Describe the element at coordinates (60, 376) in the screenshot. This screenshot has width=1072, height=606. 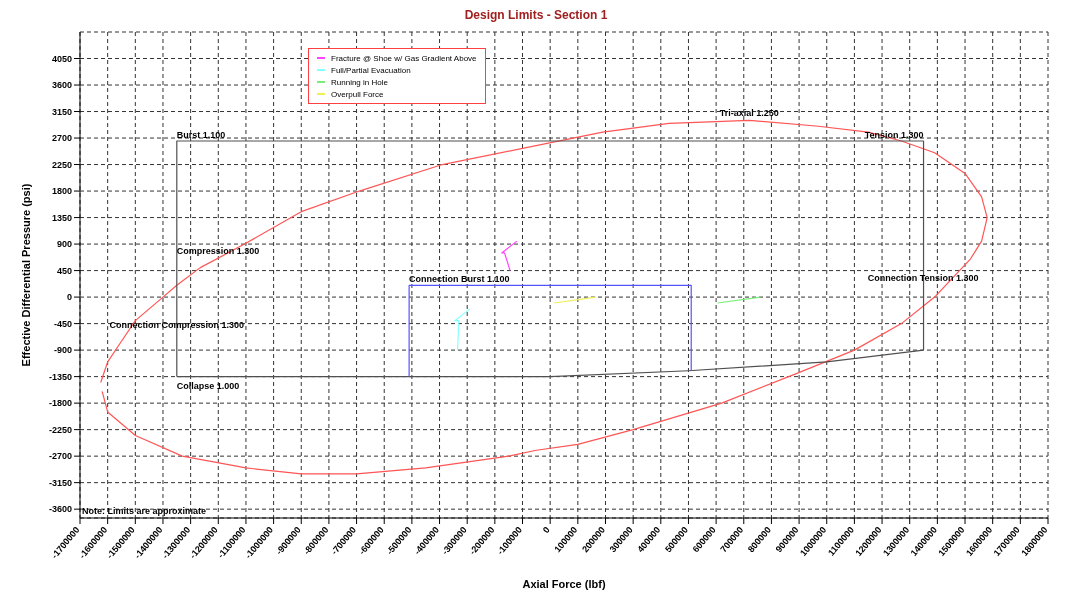
I see `y-tick-label: -1350` at that location.